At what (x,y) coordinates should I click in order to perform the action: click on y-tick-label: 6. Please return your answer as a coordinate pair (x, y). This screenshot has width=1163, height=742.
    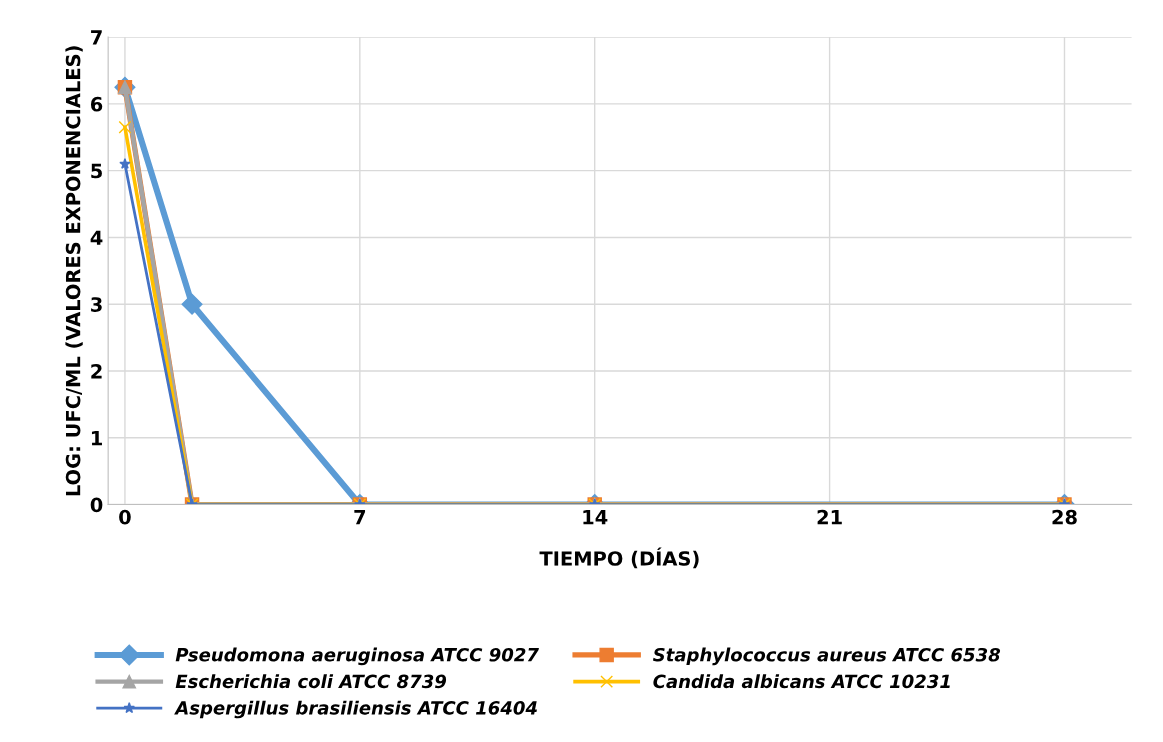
    Looking at the image, I should click on (96, 104).